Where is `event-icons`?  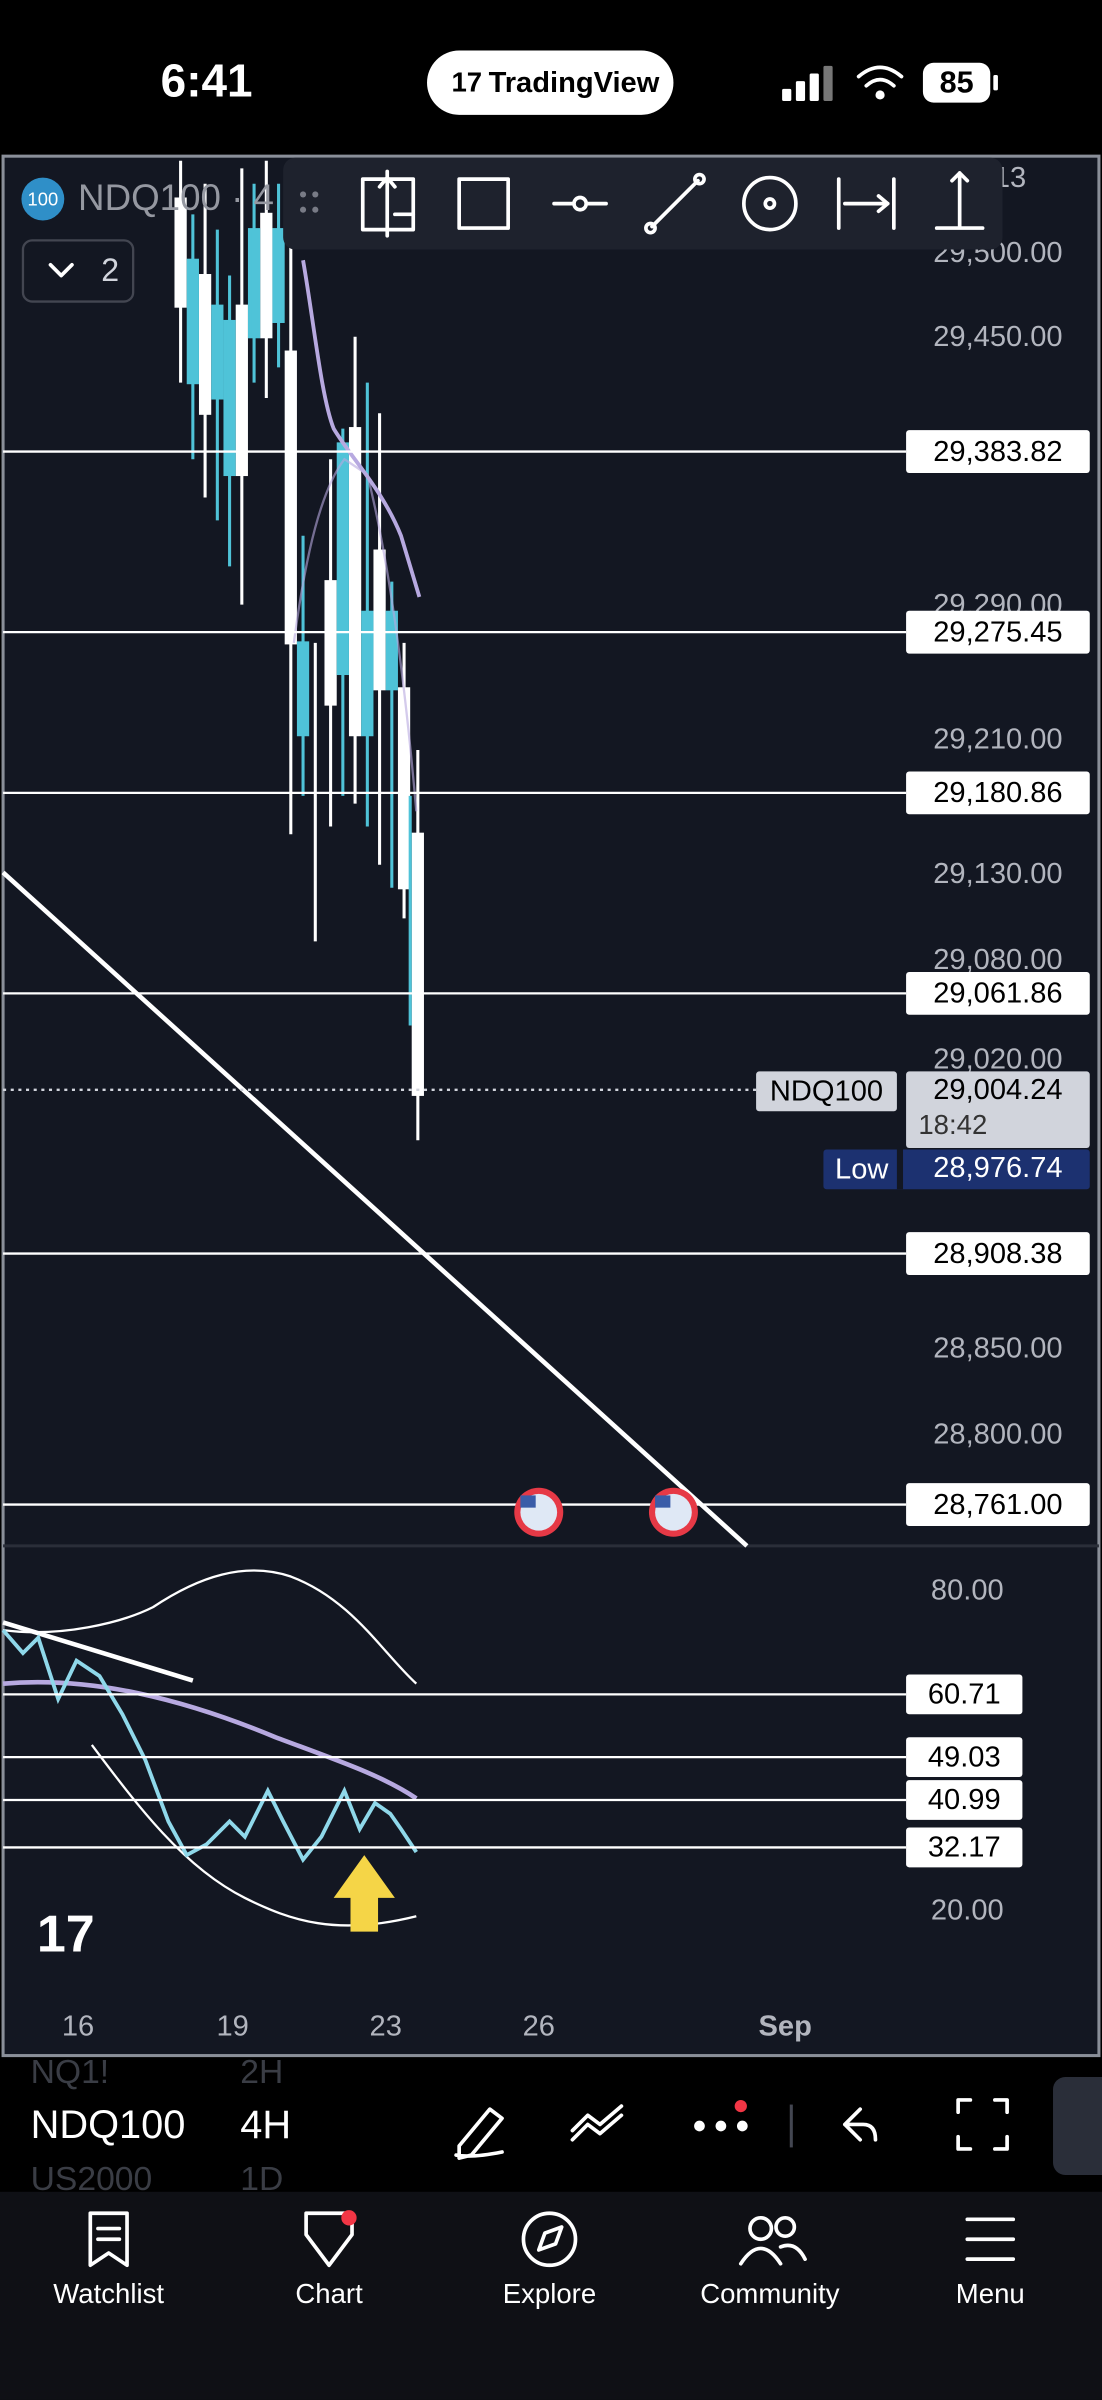
event-icons is located at coordinates (606, 1512).